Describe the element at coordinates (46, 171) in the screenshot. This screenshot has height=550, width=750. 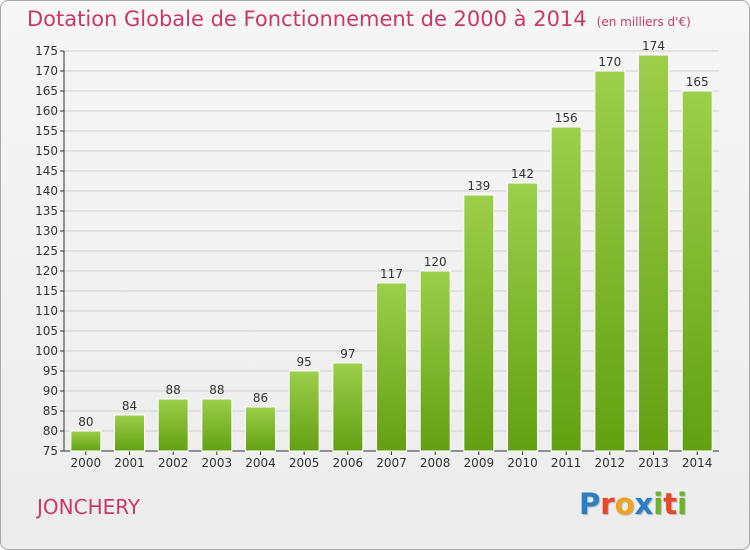
I see `y-tick-label: 145` at that location.